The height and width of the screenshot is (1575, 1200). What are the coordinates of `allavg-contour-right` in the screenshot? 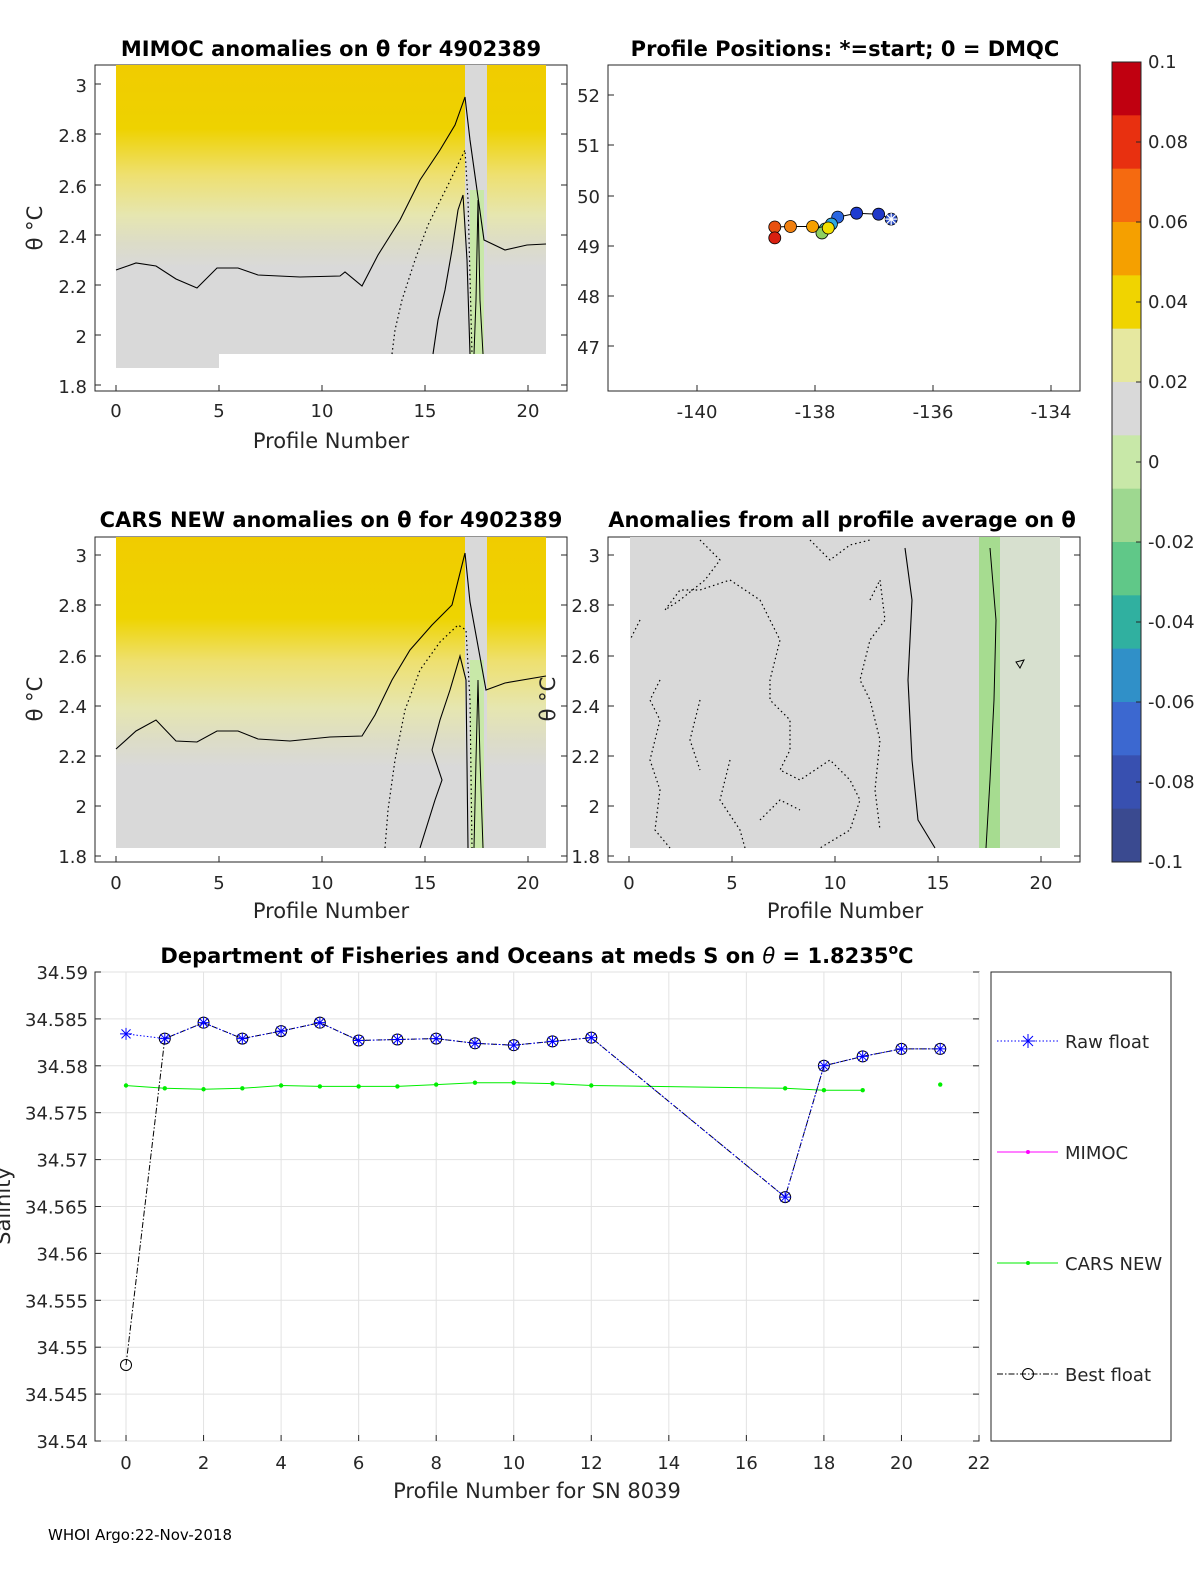 It's located at (920, 698).